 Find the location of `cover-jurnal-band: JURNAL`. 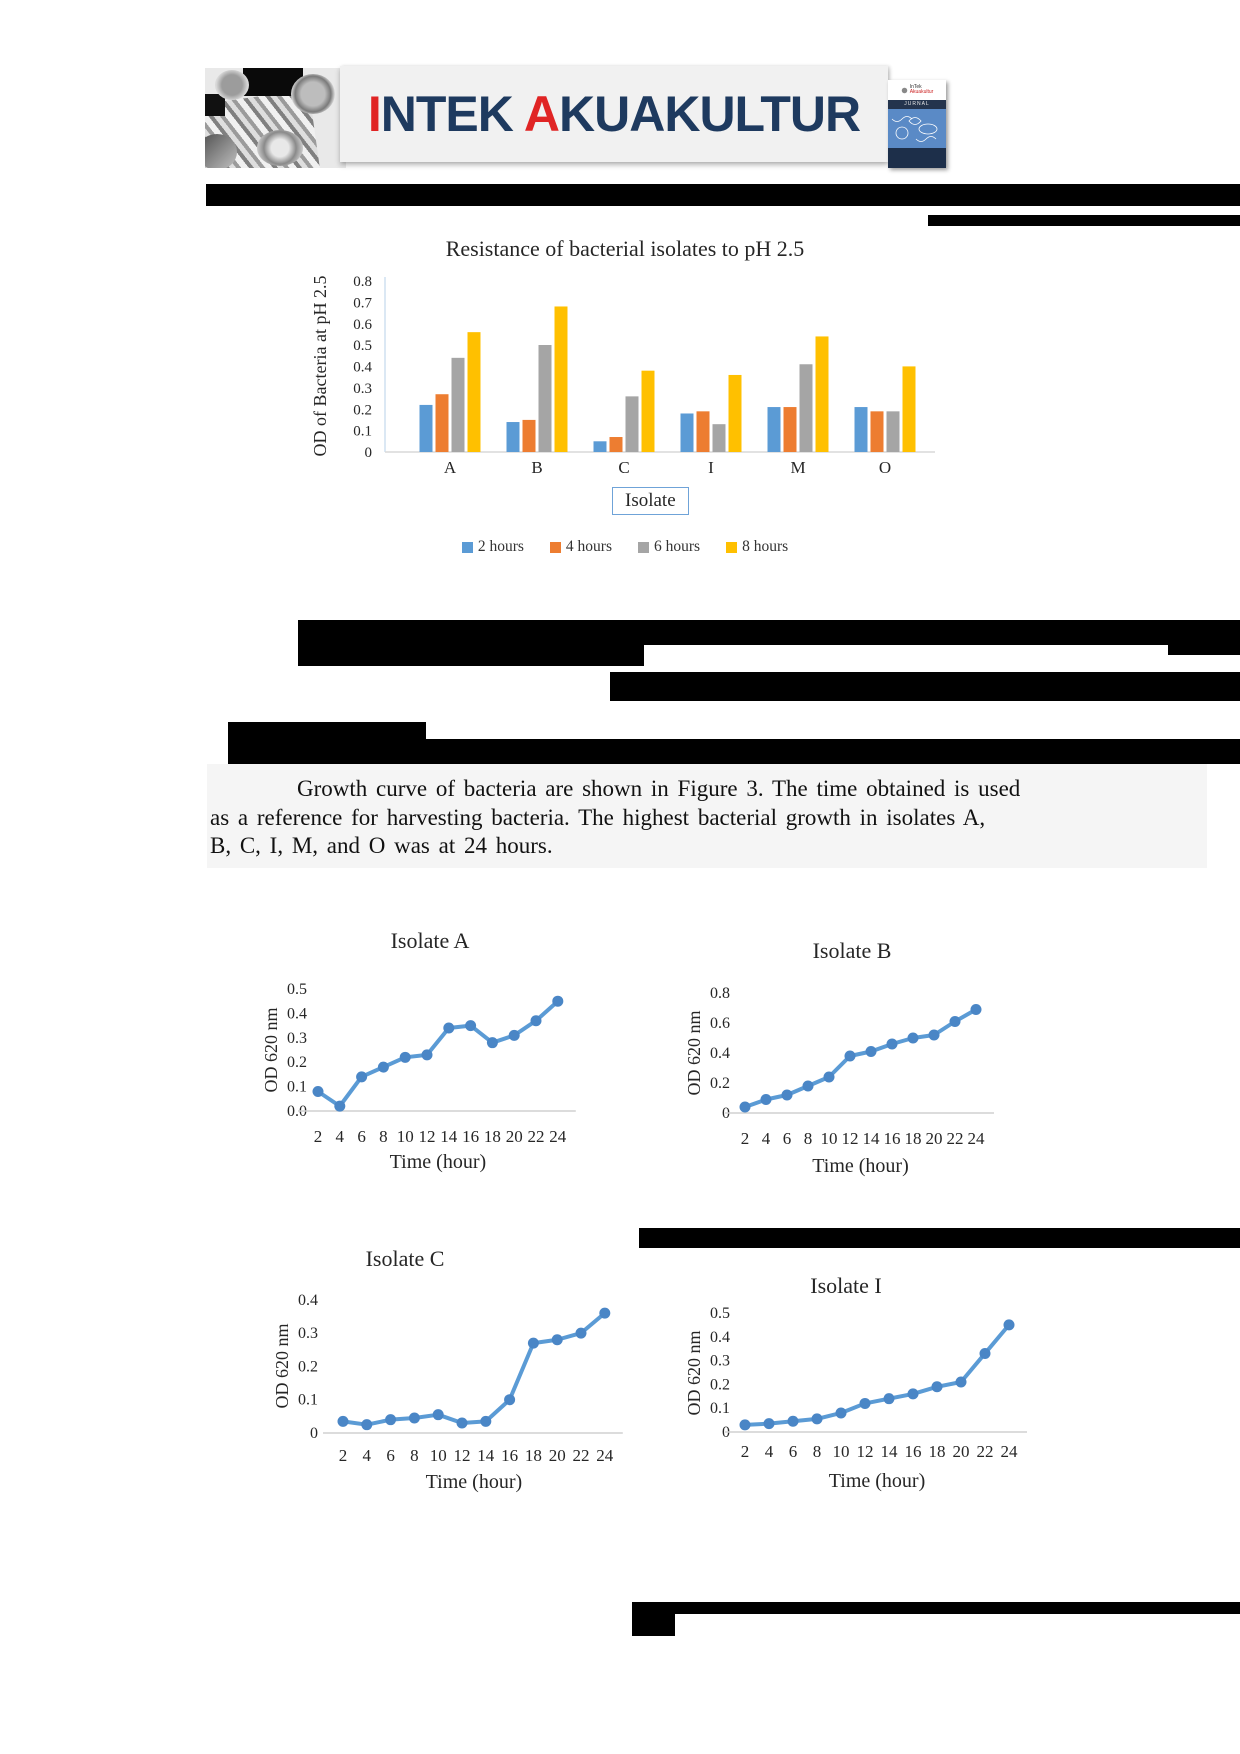

cover-jurnal-band: JURNAL is located at coordinates (917, 104).